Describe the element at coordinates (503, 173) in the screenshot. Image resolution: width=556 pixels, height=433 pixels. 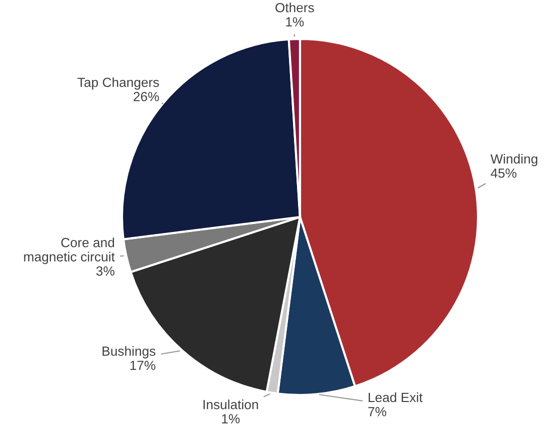
I see `data-label: 45%` at that location.